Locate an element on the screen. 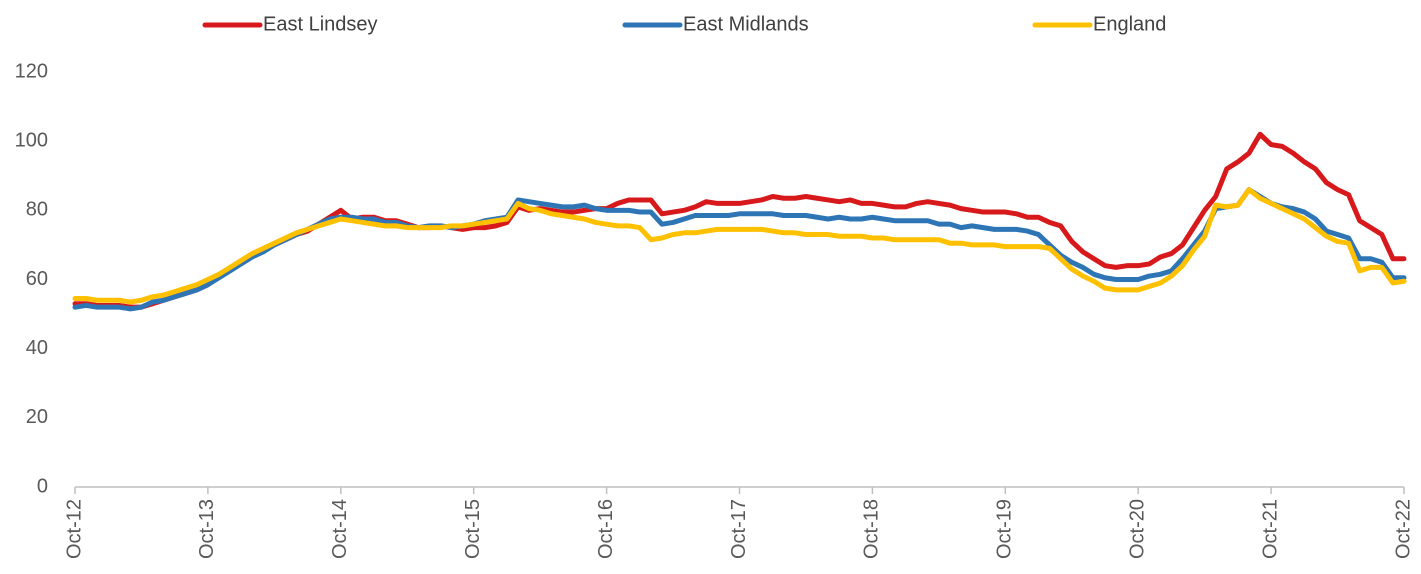  y-tick-label: 20 is located at coordinates (37, 417).